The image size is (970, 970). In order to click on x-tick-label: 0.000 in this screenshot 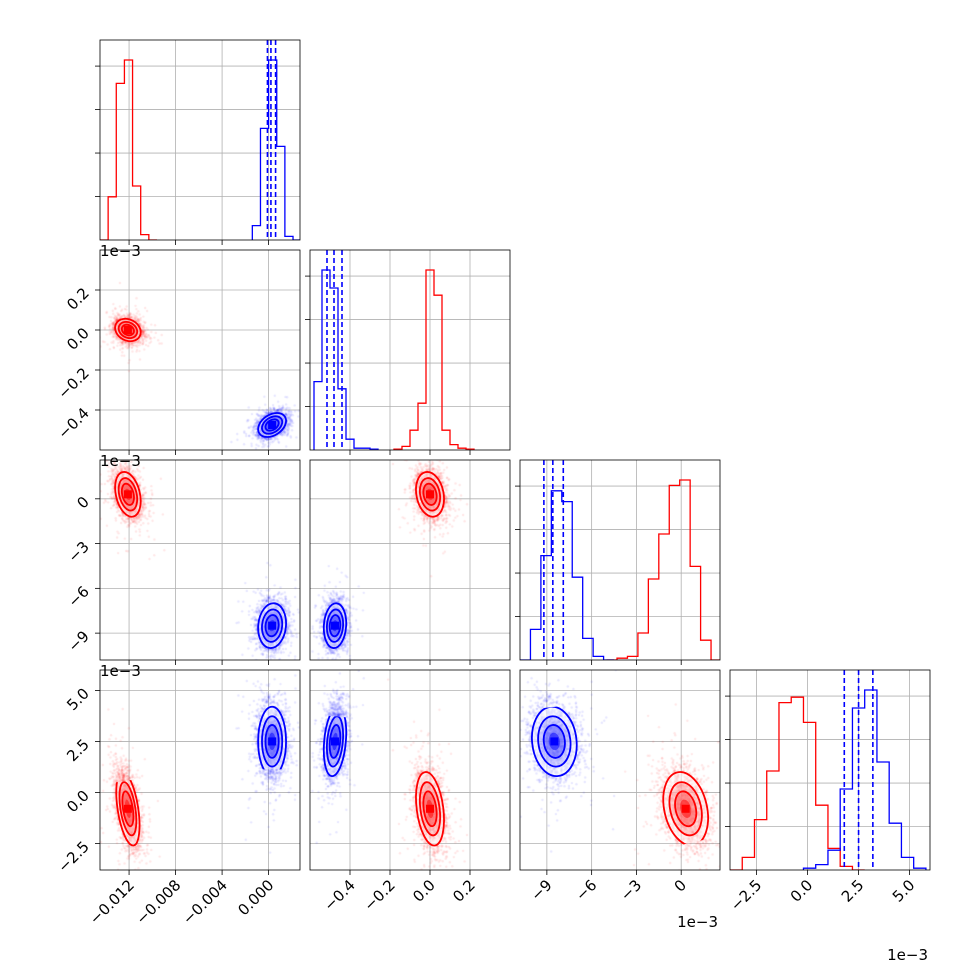, I will do `click(255, 897)`.